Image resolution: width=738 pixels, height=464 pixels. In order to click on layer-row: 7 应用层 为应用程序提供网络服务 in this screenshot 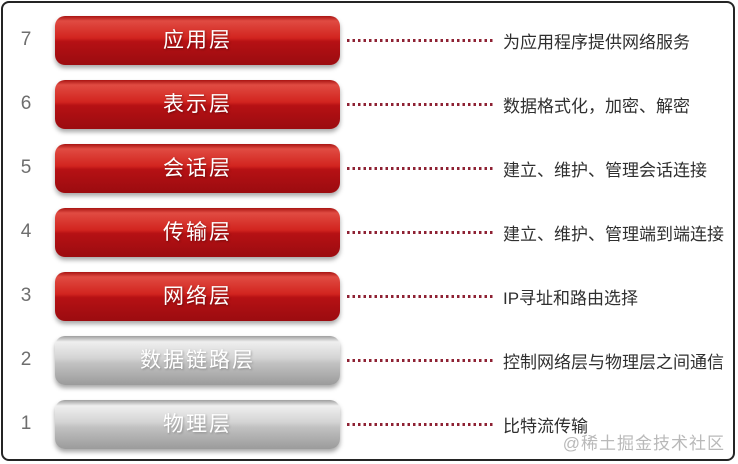, I will do `click(368, 40)`.